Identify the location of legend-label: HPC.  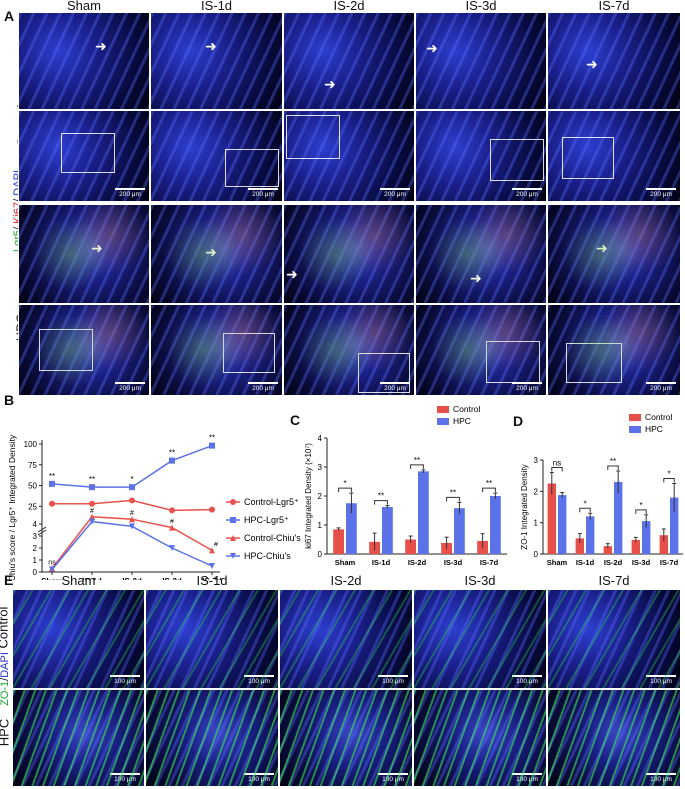
(462, 421).